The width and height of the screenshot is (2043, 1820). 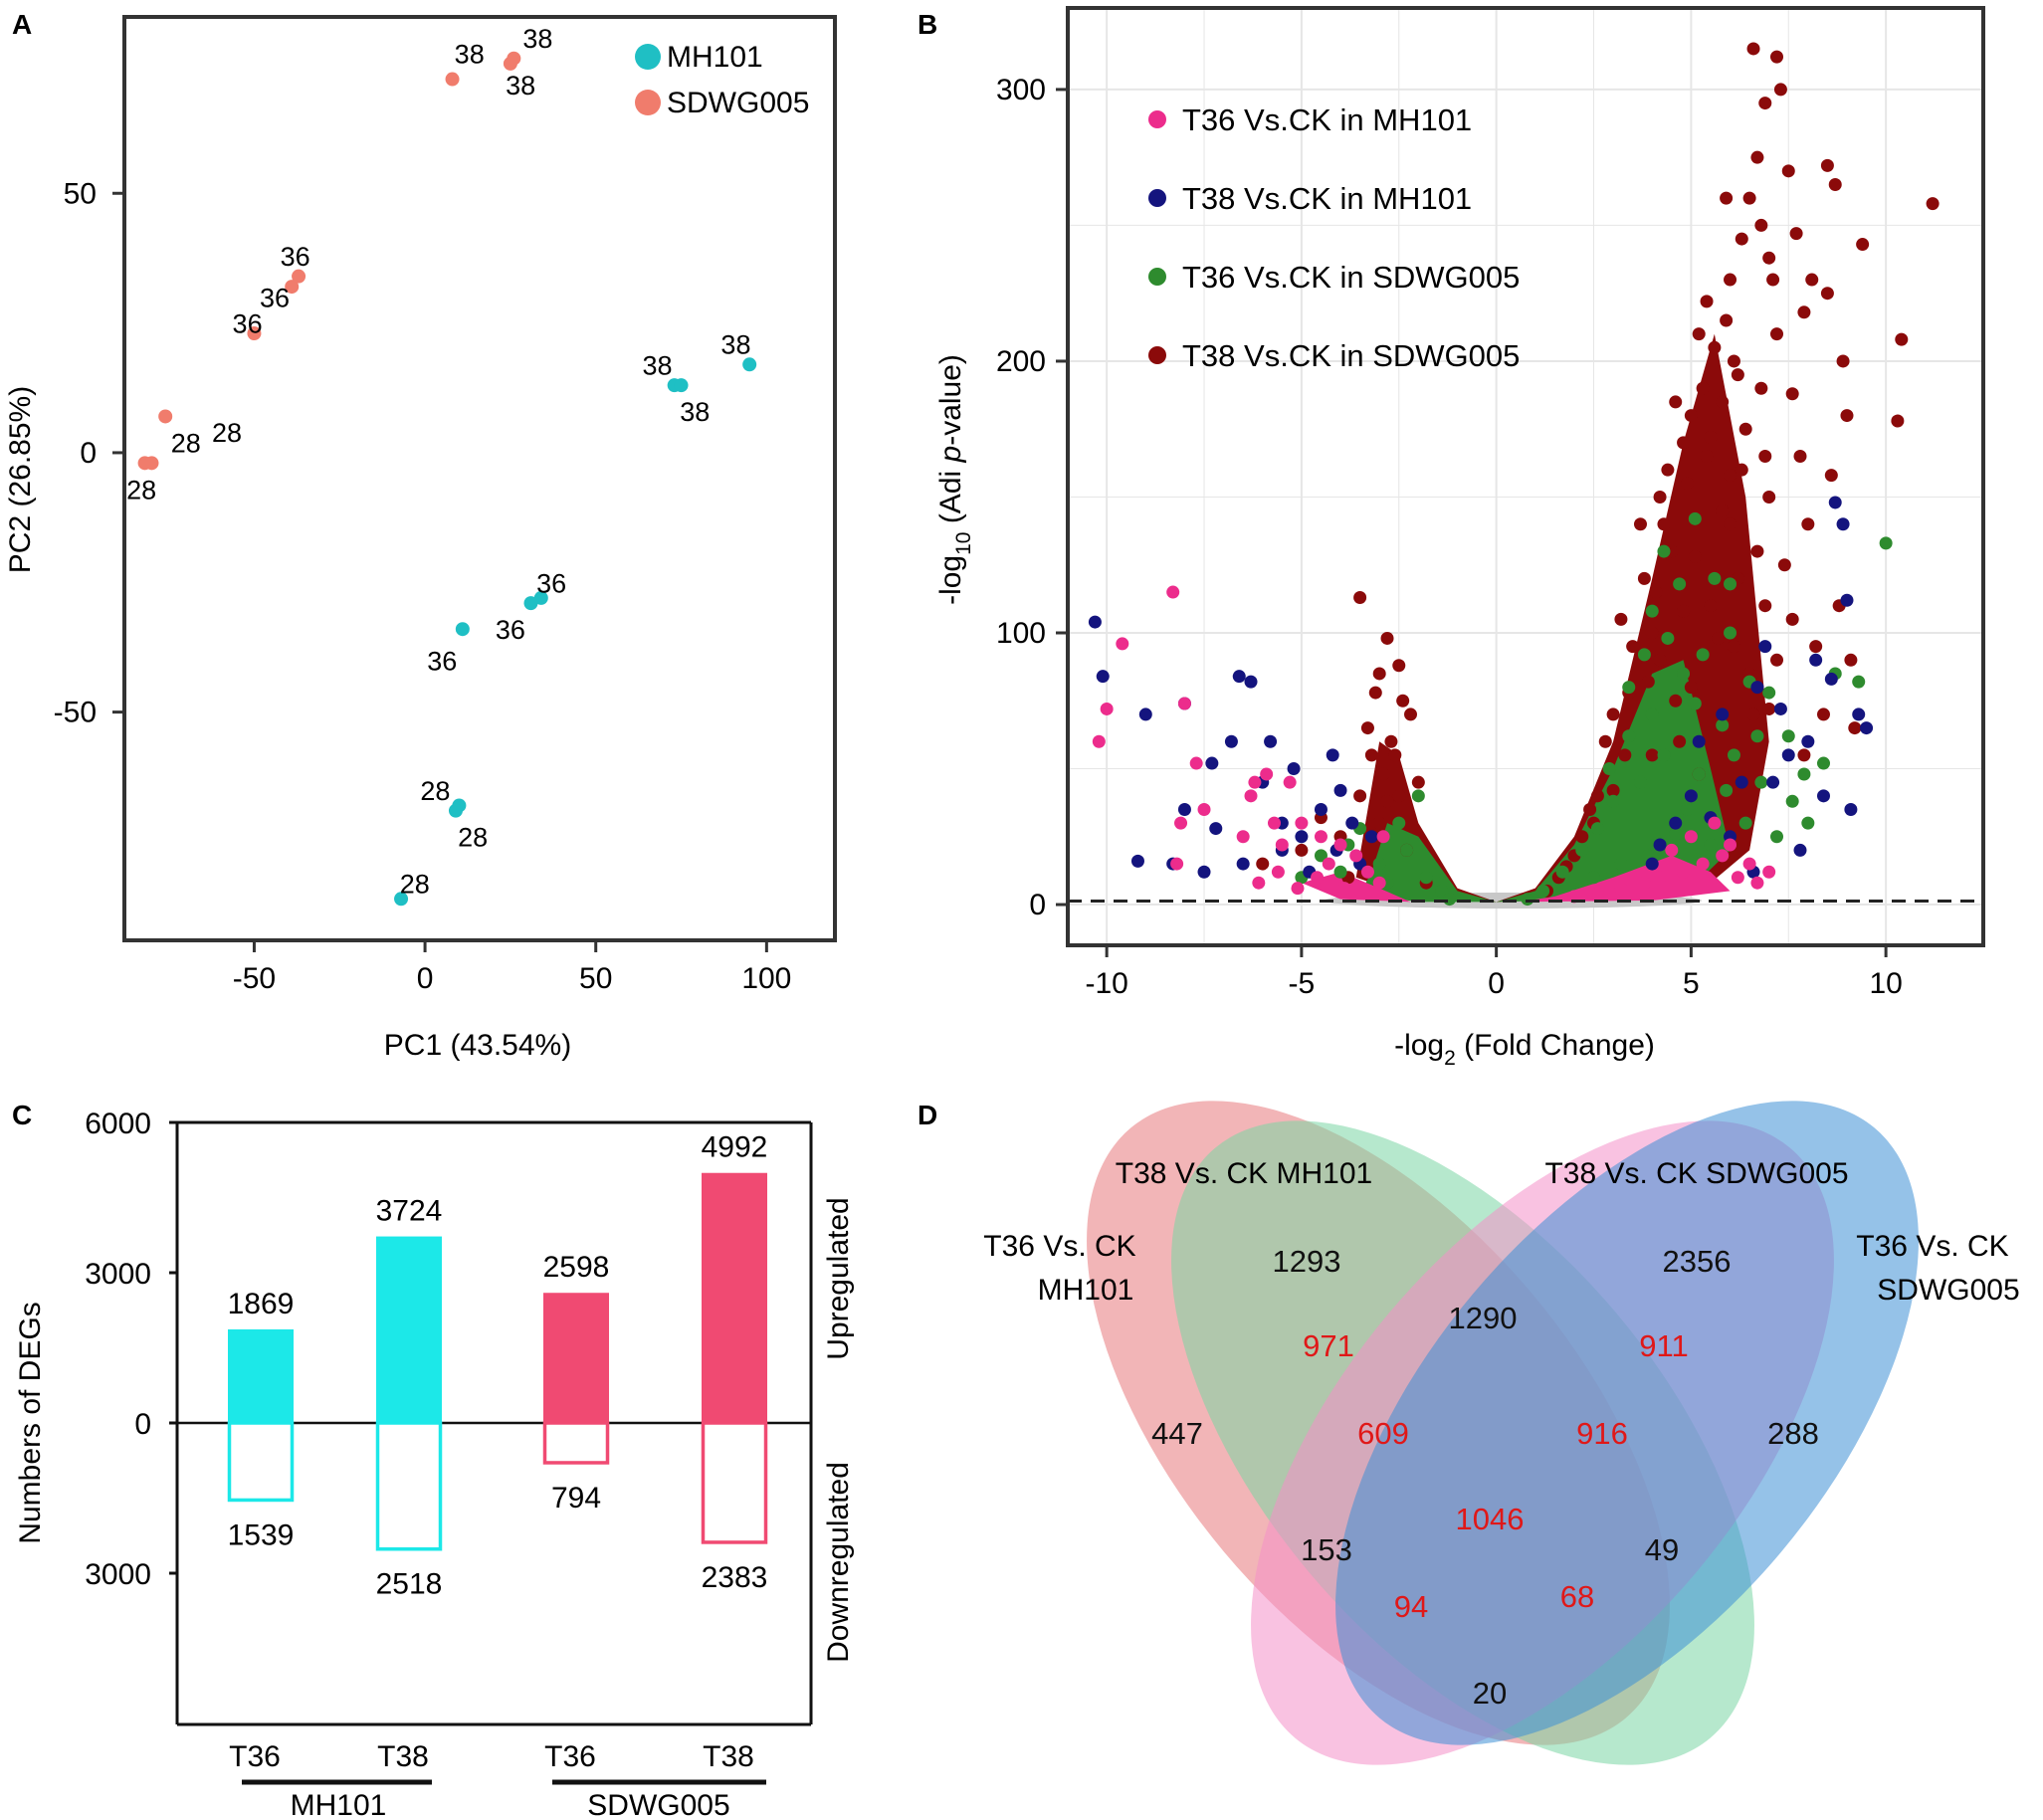 I want to click on venn-region-count: 153, so click(x=1326, y=1549).